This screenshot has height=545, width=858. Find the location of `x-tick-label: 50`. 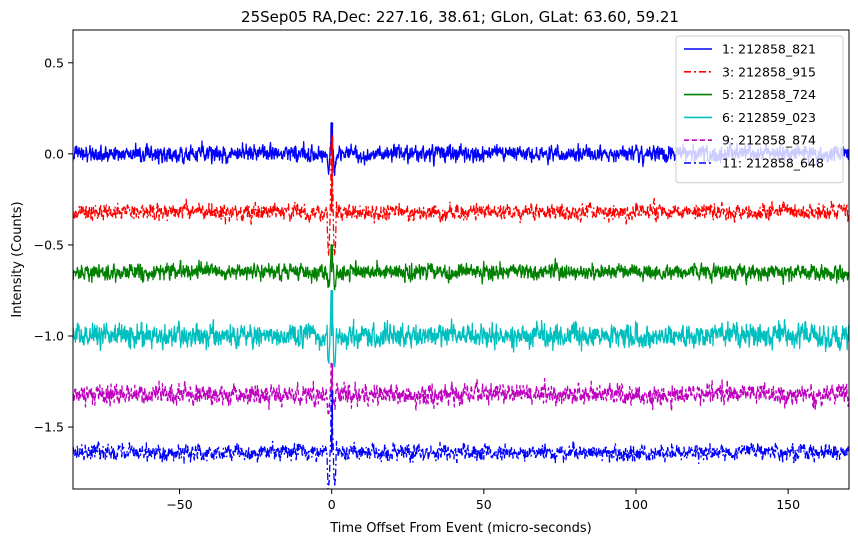

x-tick-label: 50 is located at coordinates (484, 504).